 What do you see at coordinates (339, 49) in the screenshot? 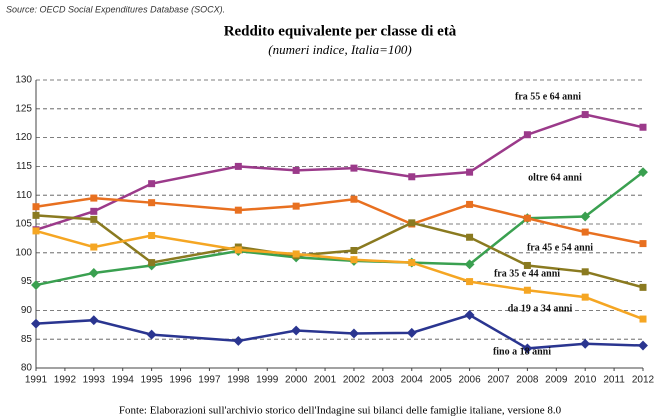
I see `chart-subtitle: (numeri indice, Italia=100)` at bounding box center [339, 49].